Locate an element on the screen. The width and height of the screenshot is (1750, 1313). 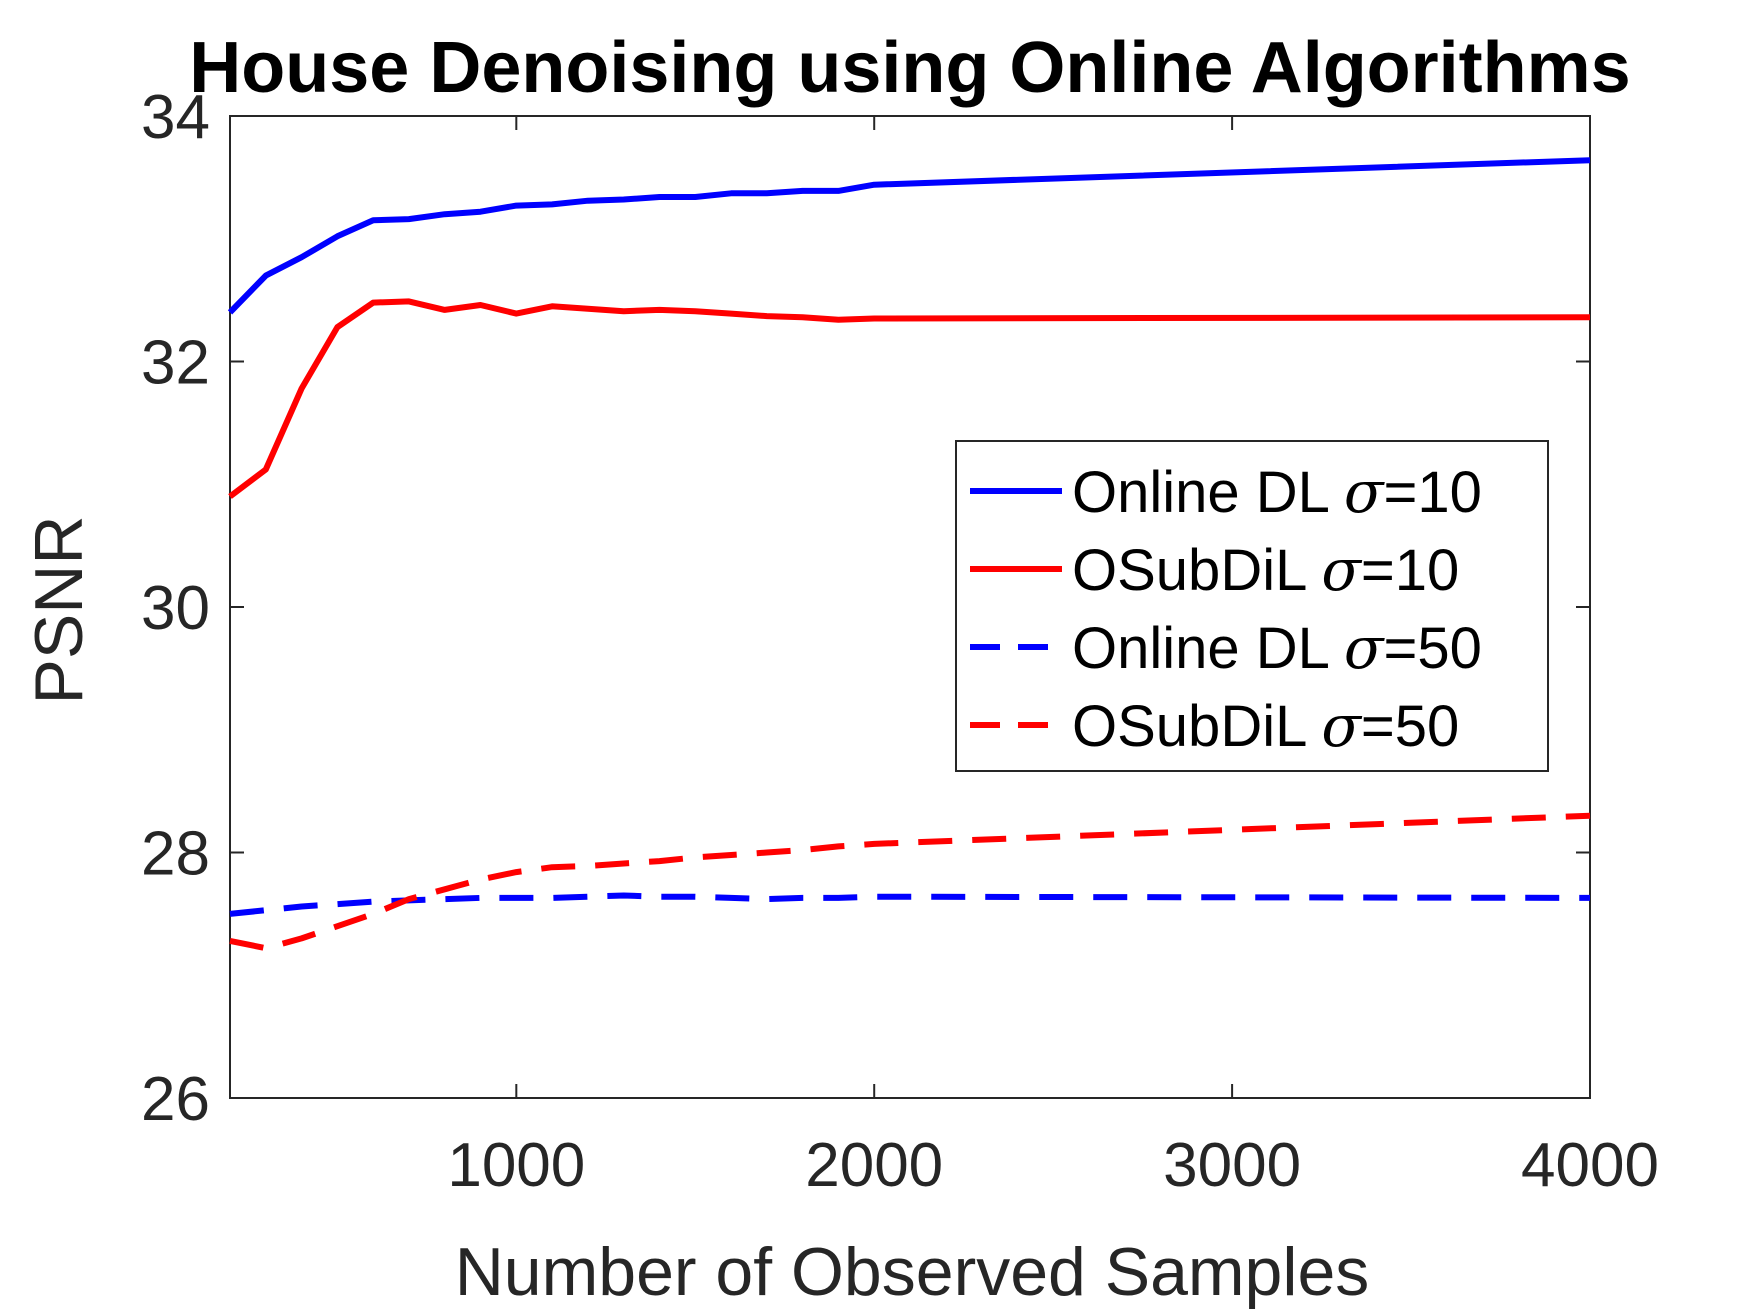
x-axis-label: Number of Observed Samples is located at coordinates (912, 1272).